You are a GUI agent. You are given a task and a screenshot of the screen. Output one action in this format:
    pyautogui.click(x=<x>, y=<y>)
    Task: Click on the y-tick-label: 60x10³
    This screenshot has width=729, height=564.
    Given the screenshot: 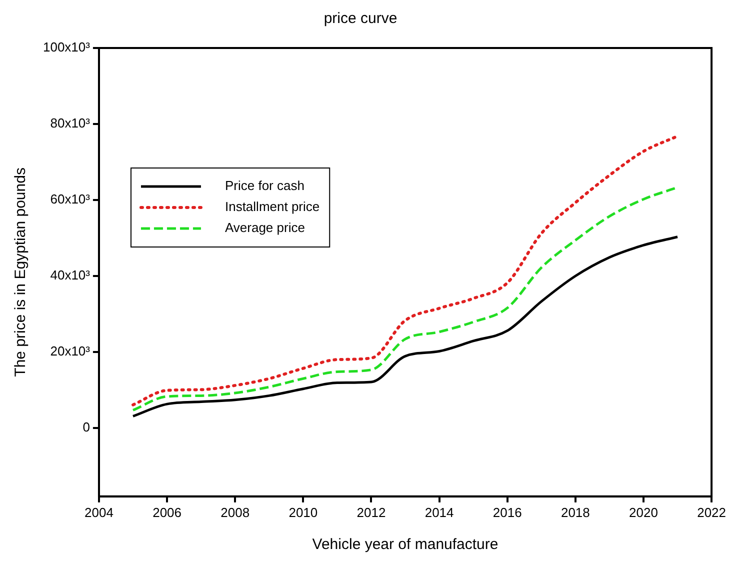 What is the action you would take?
    pyautogui.click(x=70, y=199)
    